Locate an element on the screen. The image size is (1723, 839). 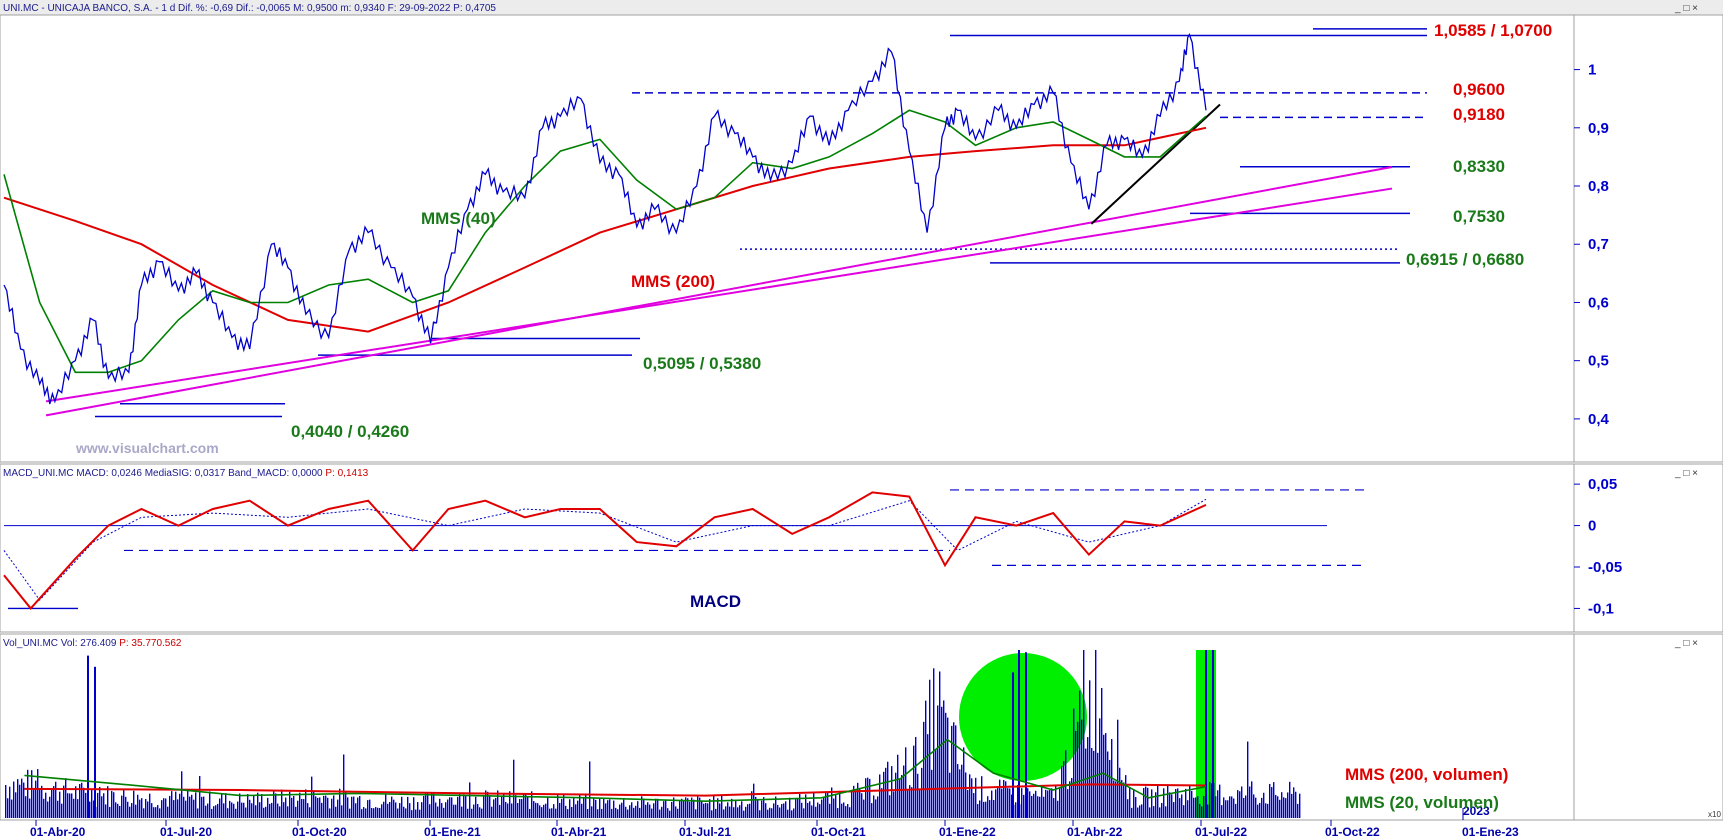
volume-window-controls: _ □ × is located at coordinates (1686, 643).